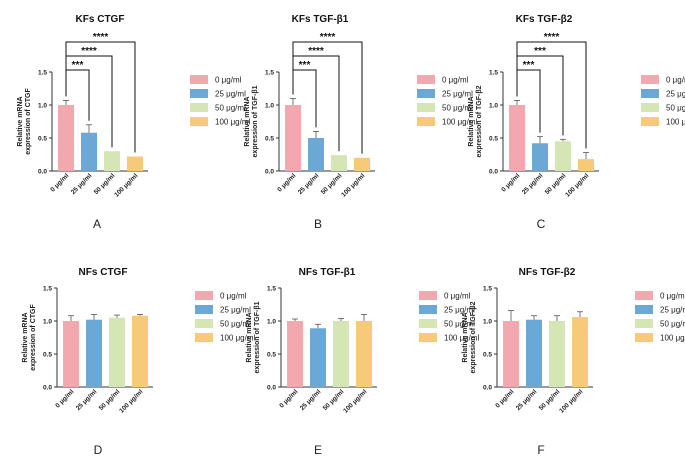 This screenshot has height=472, width=685. I want to click on chart-title: NFs TGF-β2, so click(547, 272).